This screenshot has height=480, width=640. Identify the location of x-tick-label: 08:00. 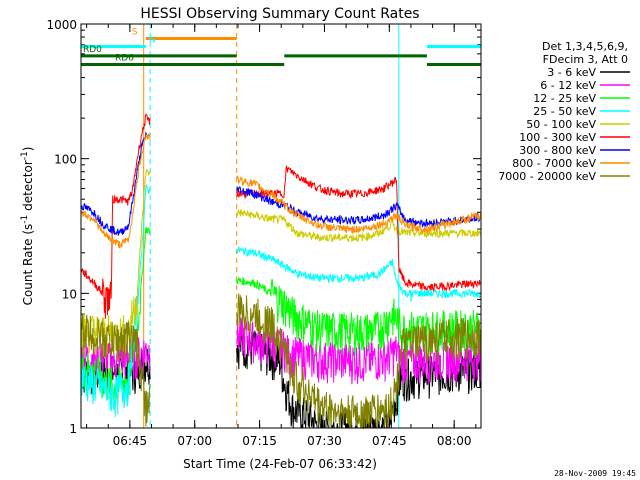
(454, 441).